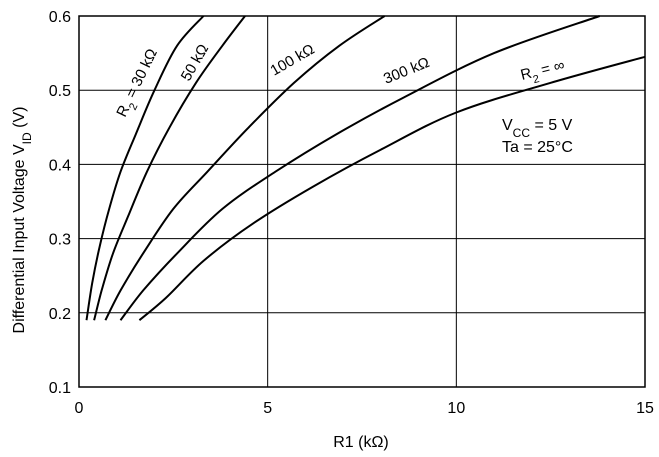 The width and height of the screenshot is (659, 457). What do you see at coordinates (60, 240) in the screenshot?
I see `y-tick-label: 0.3` at bounding box center [60, 240].